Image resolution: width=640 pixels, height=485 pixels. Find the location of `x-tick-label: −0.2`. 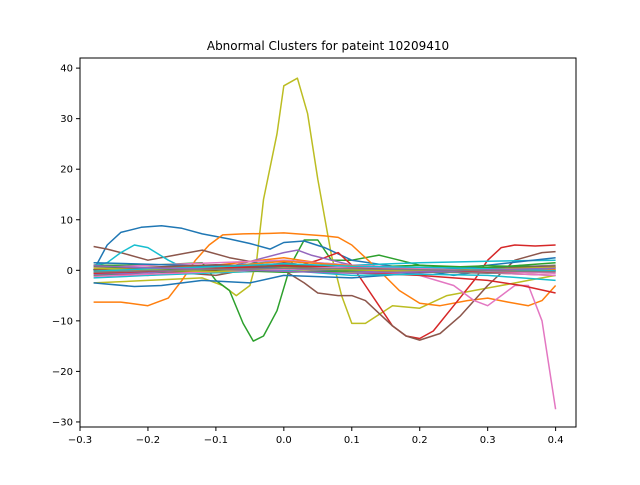

x-tick-label: −0.2 is located at coordinates (148, 440).